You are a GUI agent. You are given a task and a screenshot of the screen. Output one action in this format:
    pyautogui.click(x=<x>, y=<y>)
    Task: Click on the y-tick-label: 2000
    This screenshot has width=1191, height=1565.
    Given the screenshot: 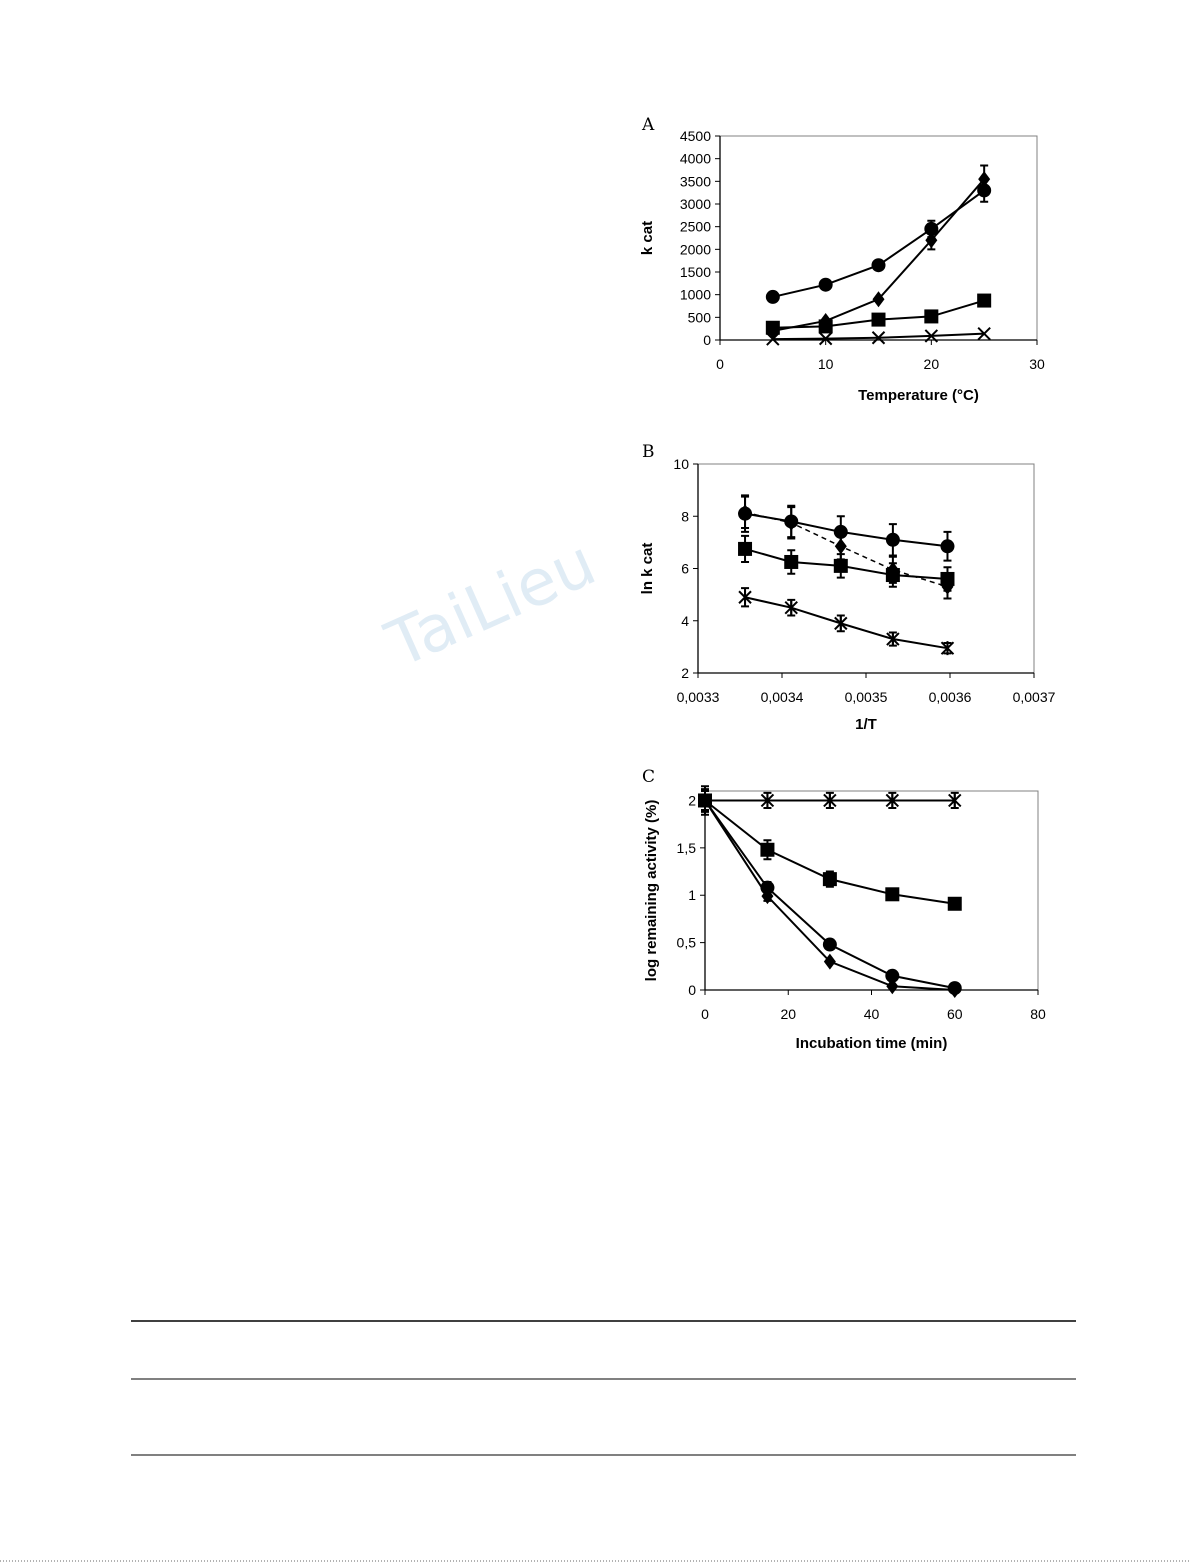 What is the action you would take?
    pyautogui.click(x=695, y=249)
    